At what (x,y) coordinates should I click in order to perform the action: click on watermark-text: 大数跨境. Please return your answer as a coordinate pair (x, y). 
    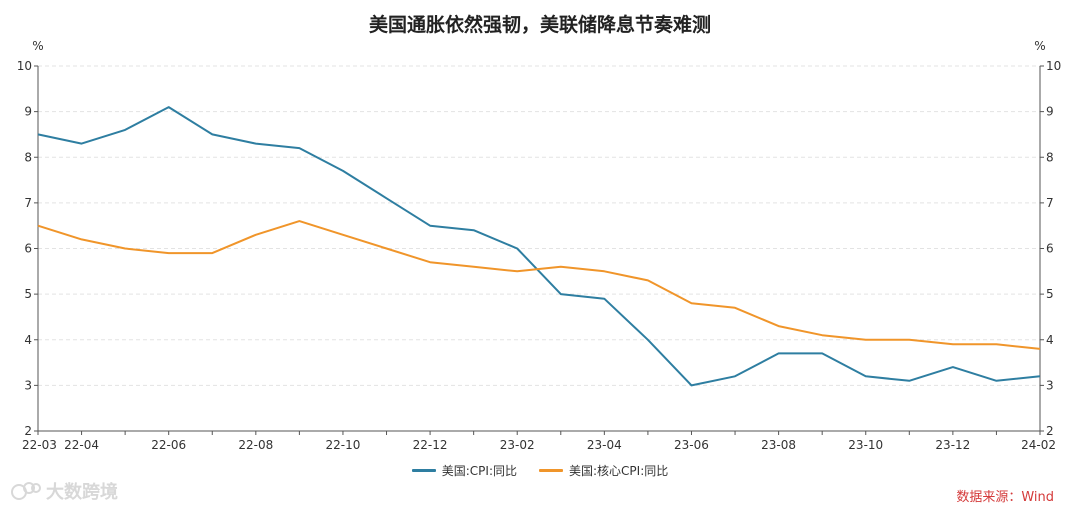
    Looking at the image, I should click on (82, 492).